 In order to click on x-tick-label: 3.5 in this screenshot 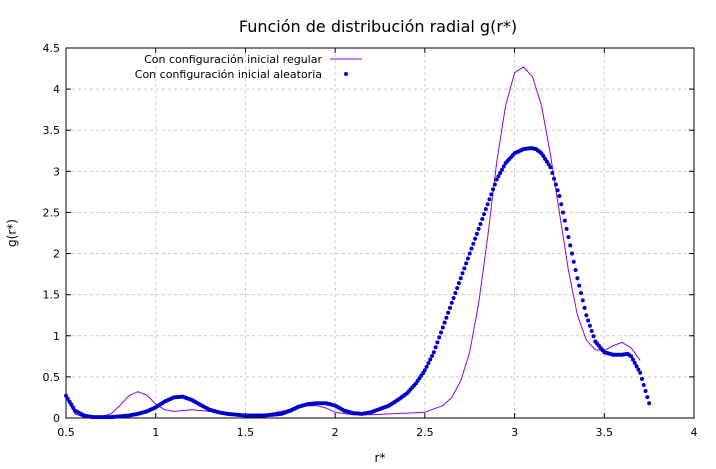, I will do `click(605, 432)`.